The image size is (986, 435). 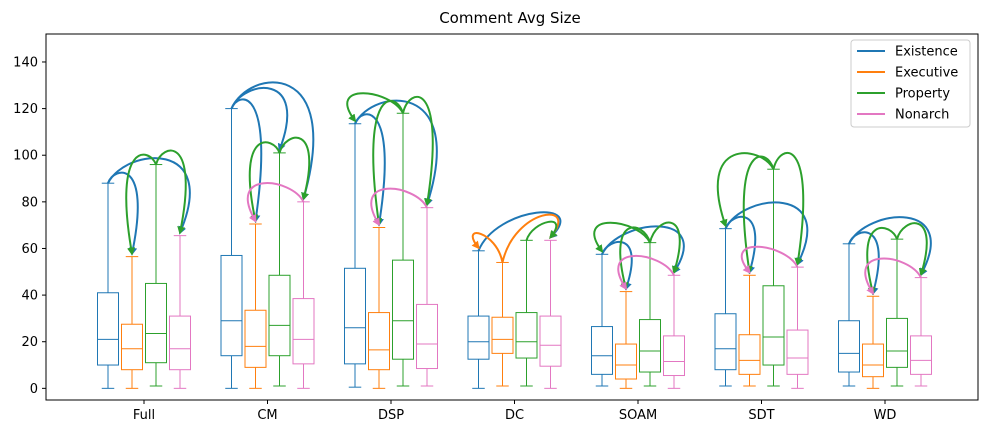 What do you see at coordinates (403, 249) in the screenshot?
I see `box-property-dsp` at bounding box center [403, 249].